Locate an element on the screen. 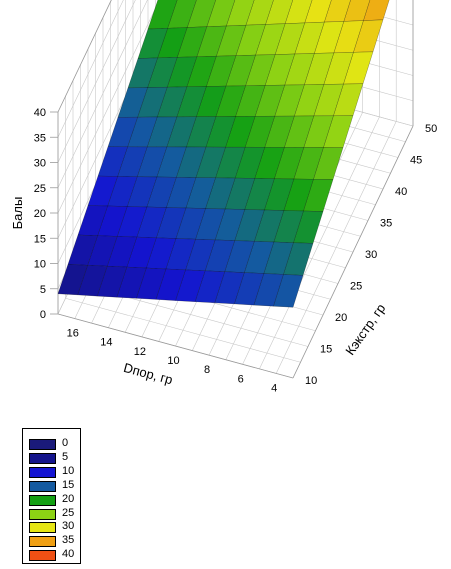 The height and width of the screenshot is (569, 451). y-tick-label: 45 is located at coordinates (416, 161).